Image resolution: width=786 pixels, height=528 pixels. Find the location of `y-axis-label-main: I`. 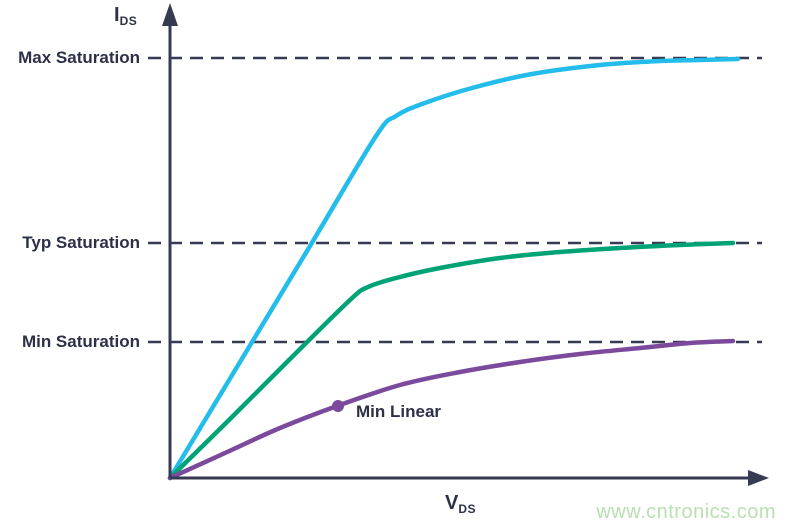

y-axis-label-main: I is located at coordinates (117, 15).